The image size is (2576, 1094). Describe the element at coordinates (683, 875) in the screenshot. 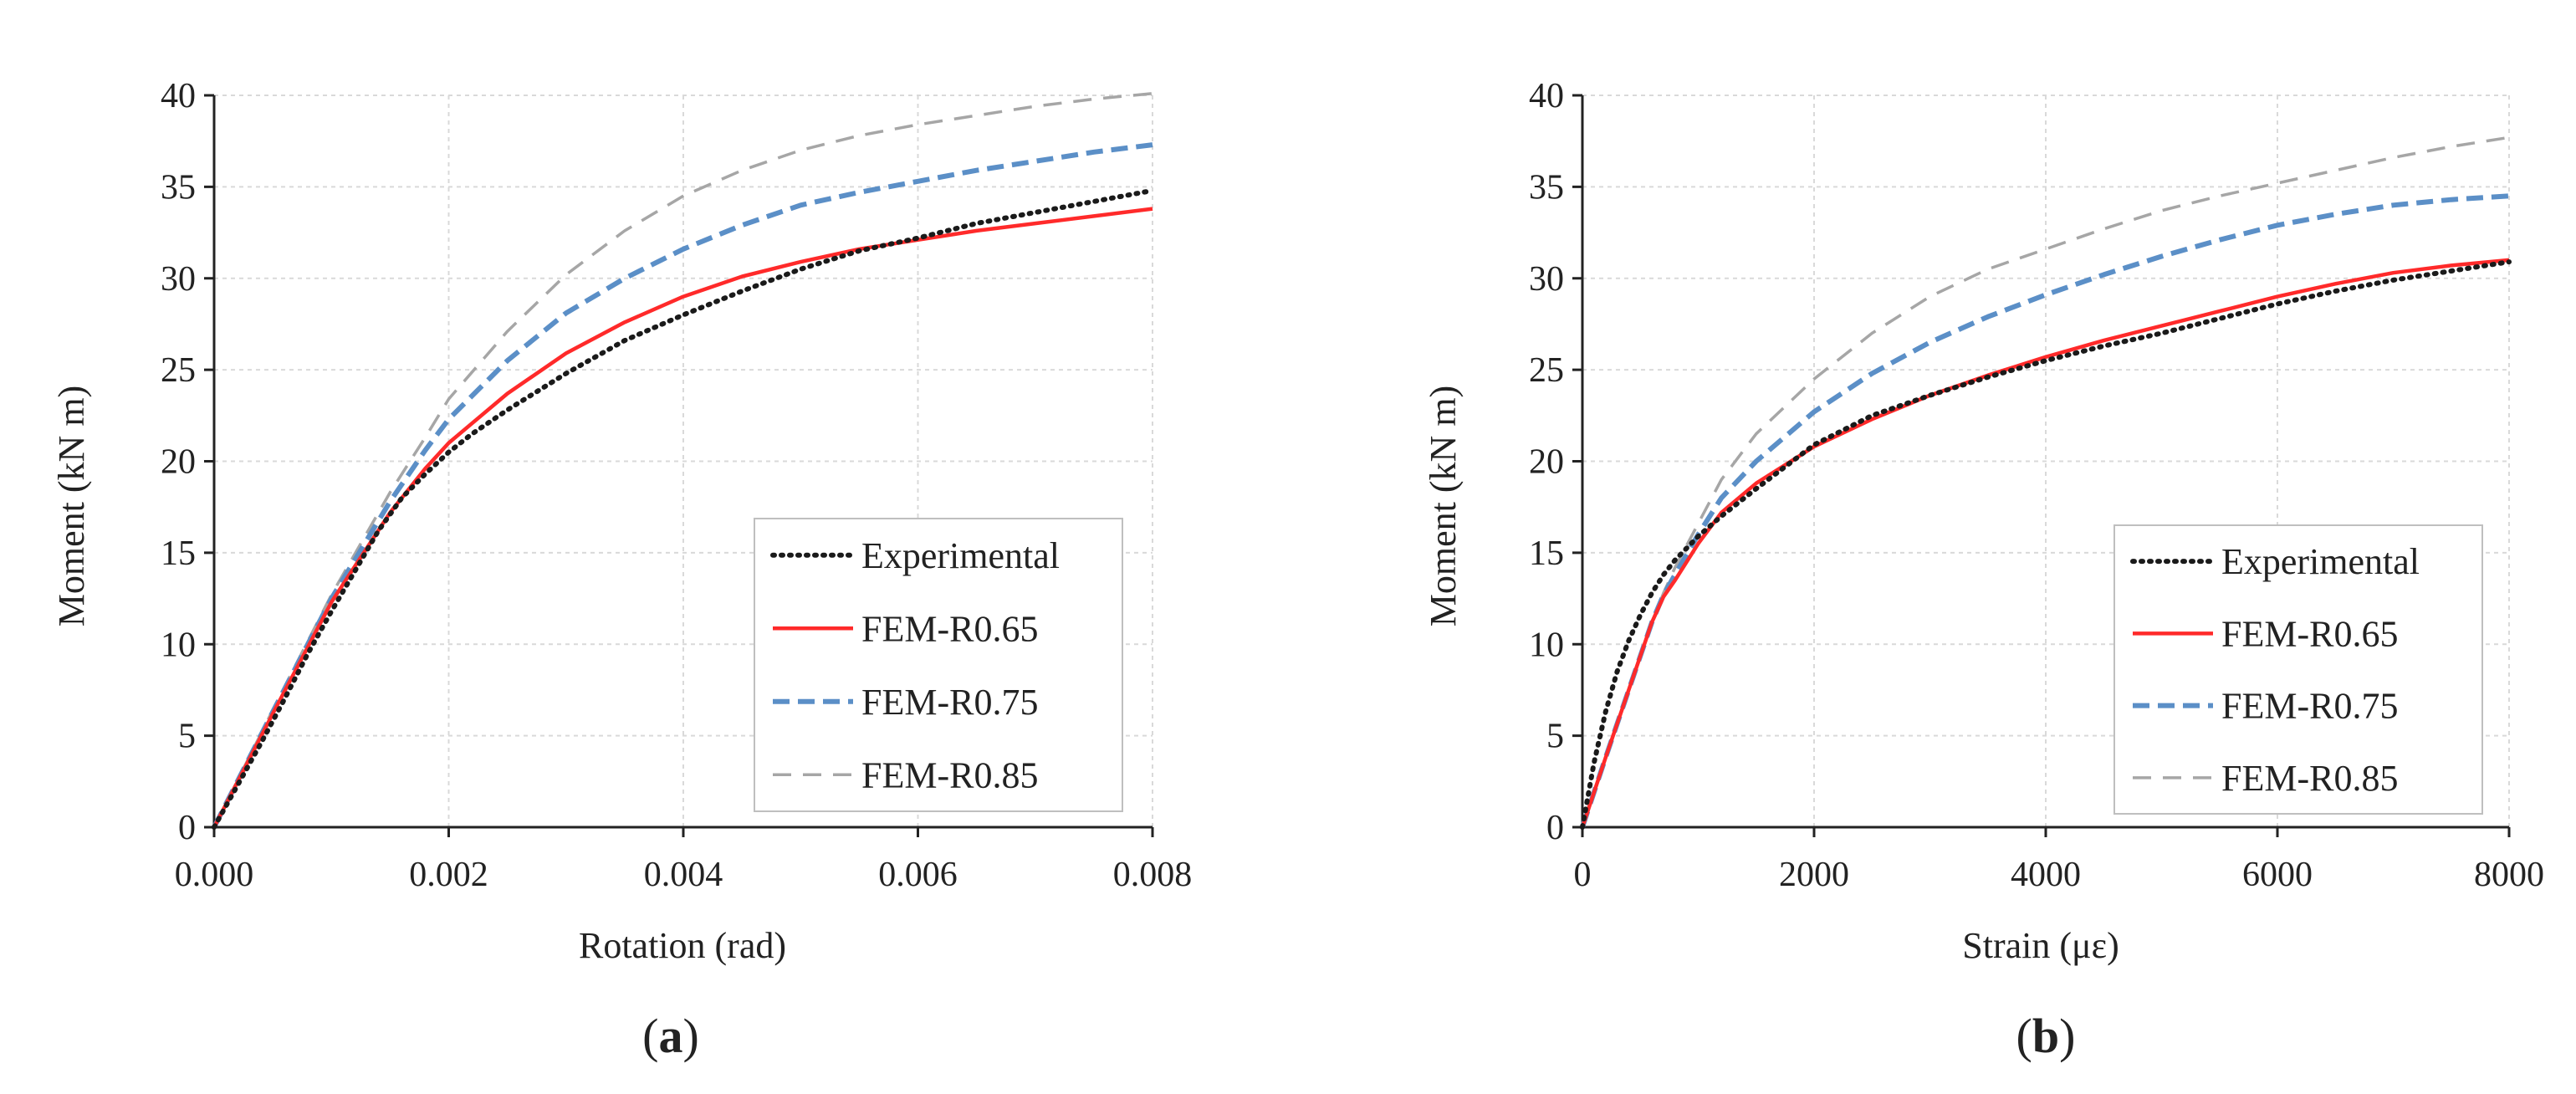

I see `x-tick-label: 0.004` at that location.